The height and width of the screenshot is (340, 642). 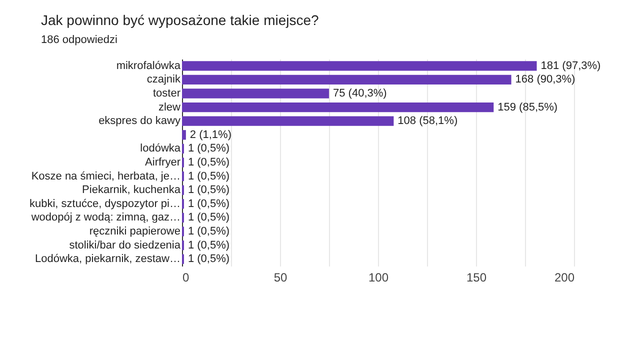 I want to click on x-tick-label: 50, so click(x=281, y=277).